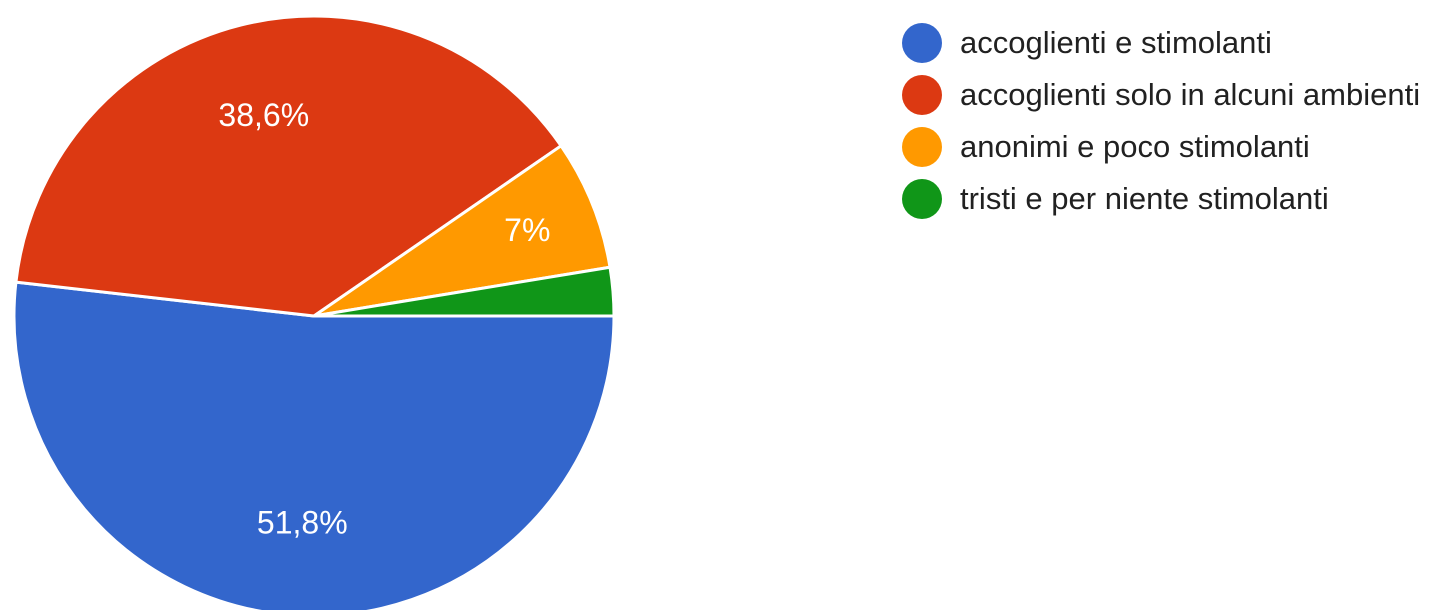 The image size is (1438, 610). I want to click on pie-slice-label: 51,8%, so click(302, 523).